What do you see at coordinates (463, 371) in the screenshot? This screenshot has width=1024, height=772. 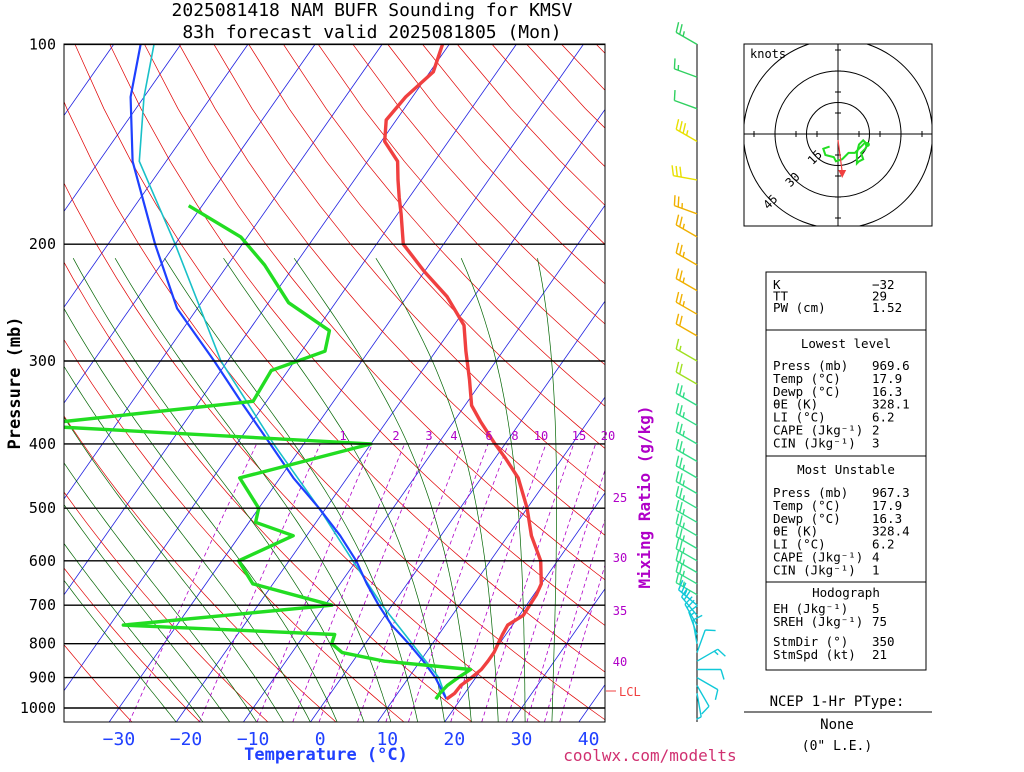 I see `temperature-line` at bounding box center [463, 371].